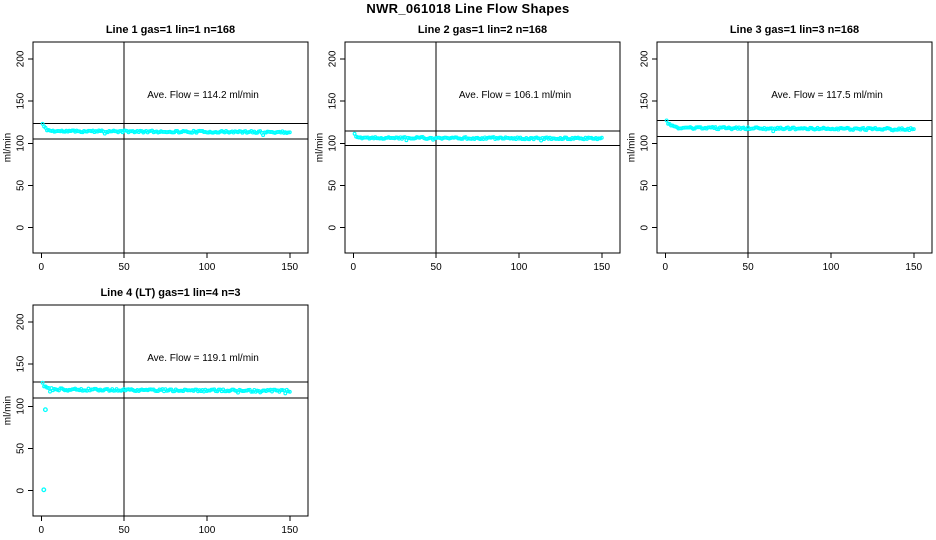 The height and width of the screenshot is (540, 936). Describe the element at coordinates (203, 358) in the screenshot. I see `ave-flow-annotation: Ave. Flow = 119.1 ml/min` at that location.